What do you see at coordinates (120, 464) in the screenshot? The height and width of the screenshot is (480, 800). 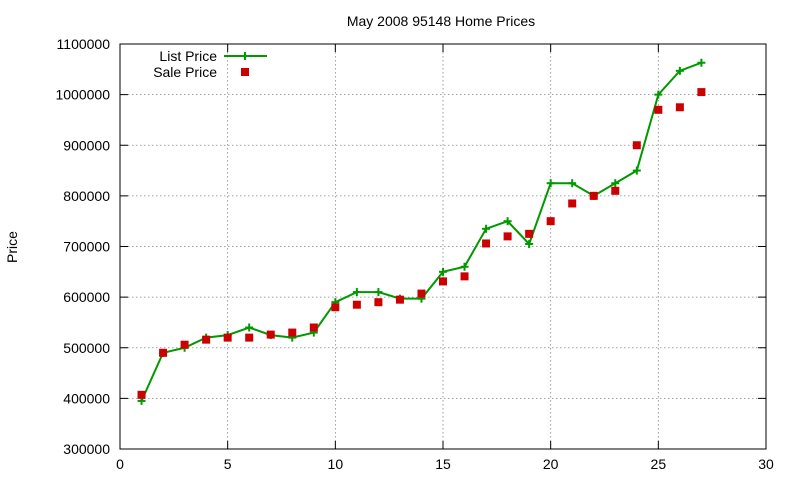 I see `x-tick-label: 0` at bounding box center [120, 464].